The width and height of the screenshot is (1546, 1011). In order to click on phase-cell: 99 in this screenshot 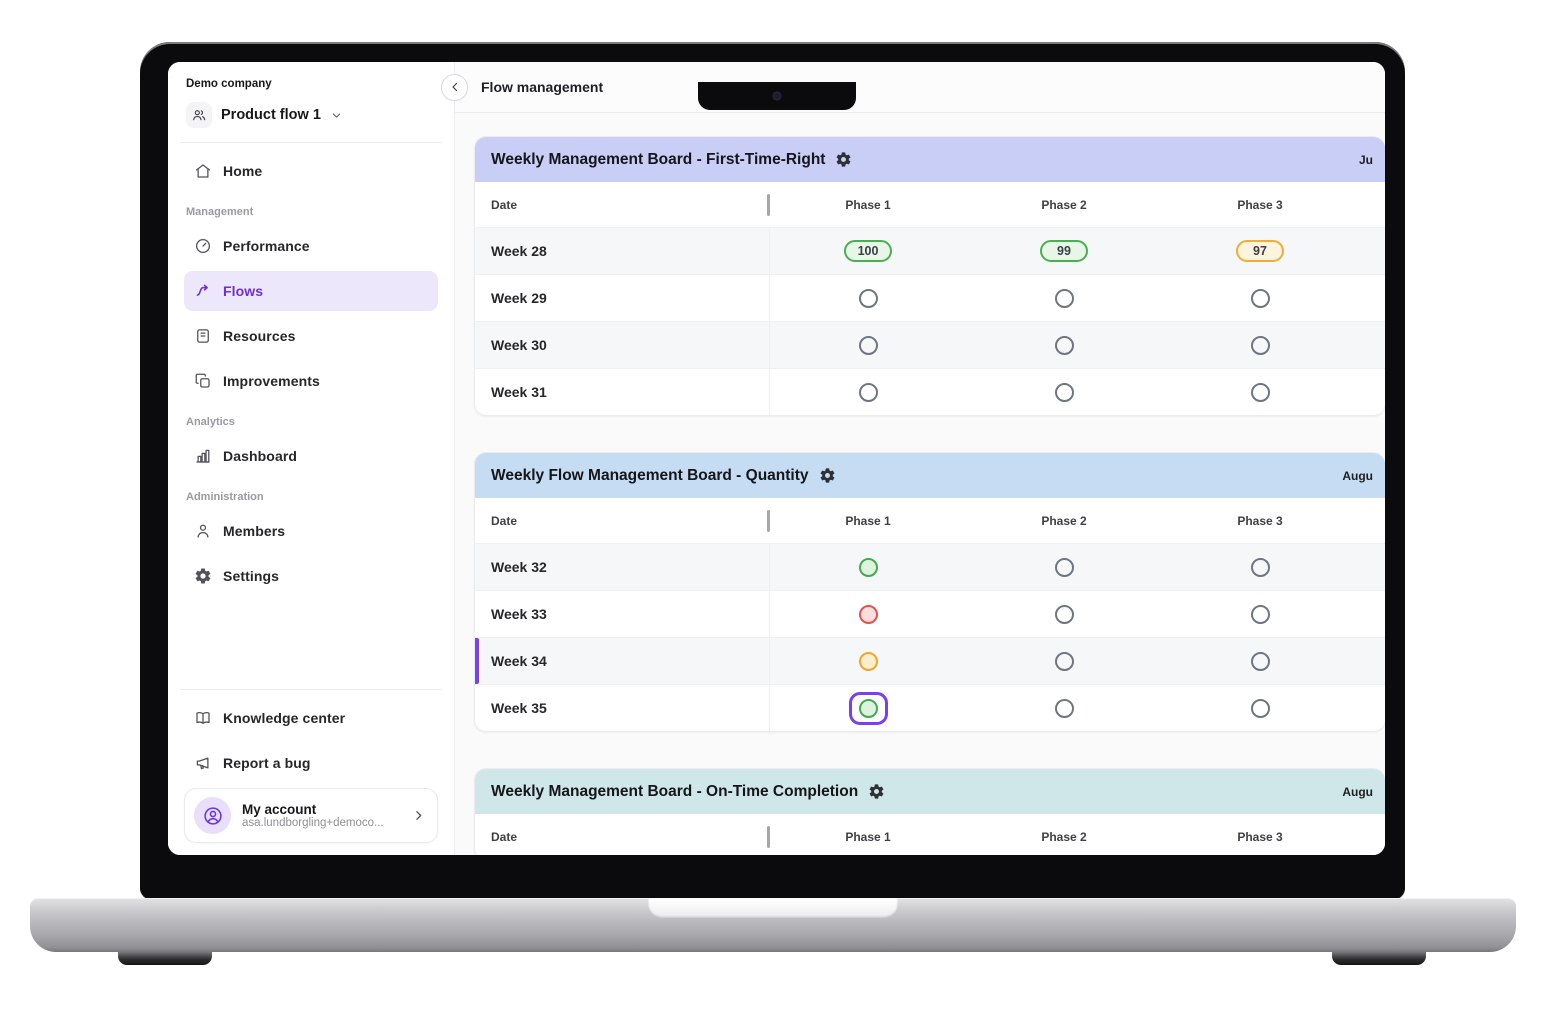, I will do `click(1064, 251)`.